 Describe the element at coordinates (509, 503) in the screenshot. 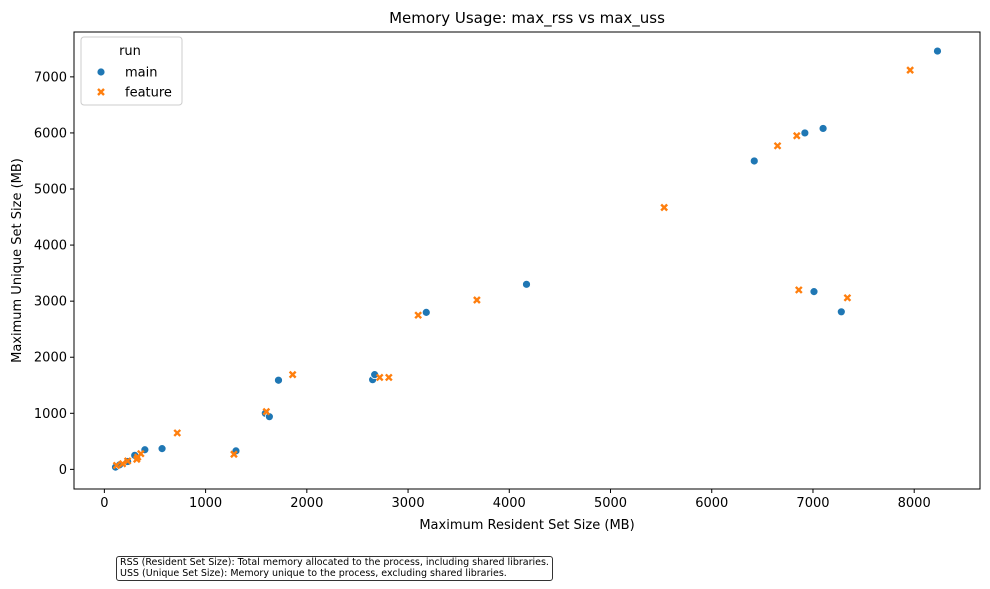

I see `x-tick-label: 4000` at that location.